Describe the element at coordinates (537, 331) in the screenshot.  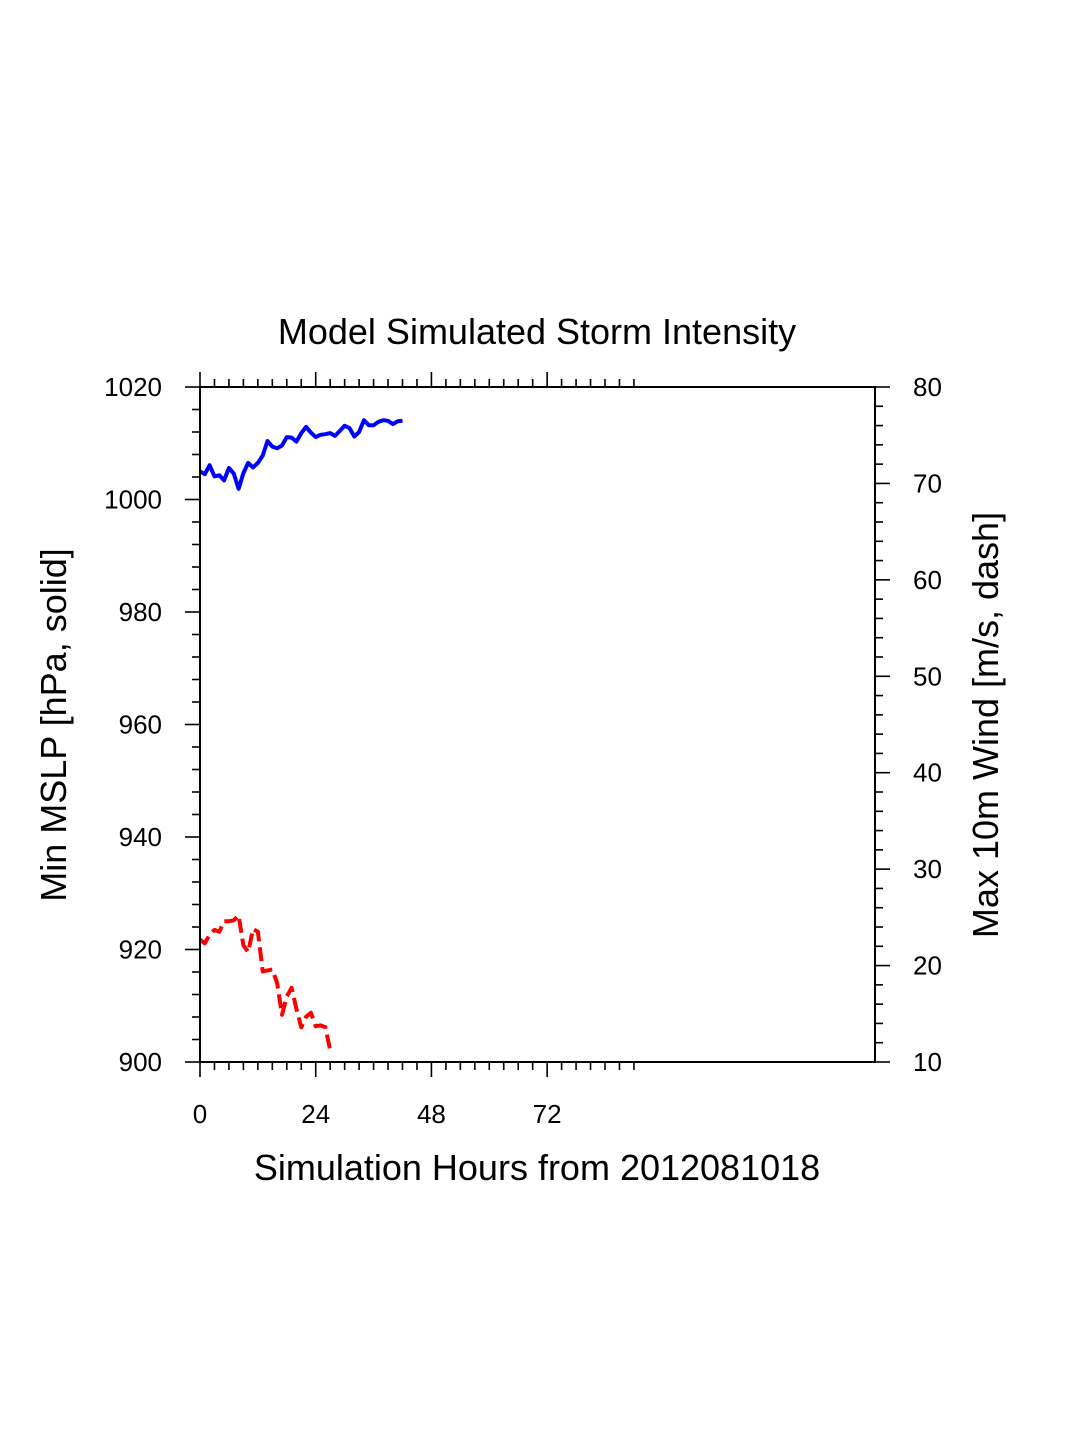
I see `chart-title: Model Simulated Storm Intensity` at that location.